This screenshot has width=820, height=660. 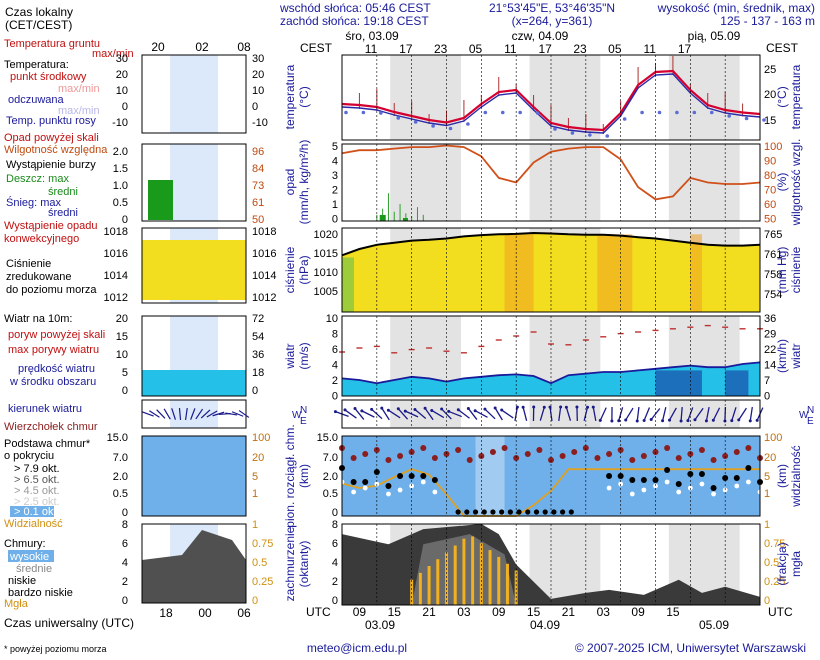 What do you see at coordinates (690, 648) in the screenshot?
I see `label: © 2007-2025 ICM, Uniwersytet Warszawski` at bounding box center [690, 648].